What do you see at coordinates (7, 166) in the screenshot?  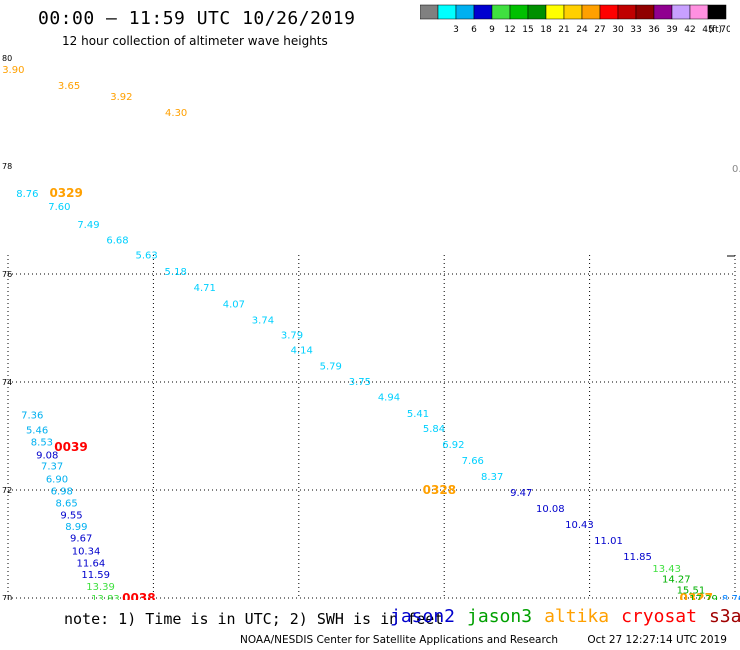 I see `y-tick-label: 78` at bounding box center [7, 166].